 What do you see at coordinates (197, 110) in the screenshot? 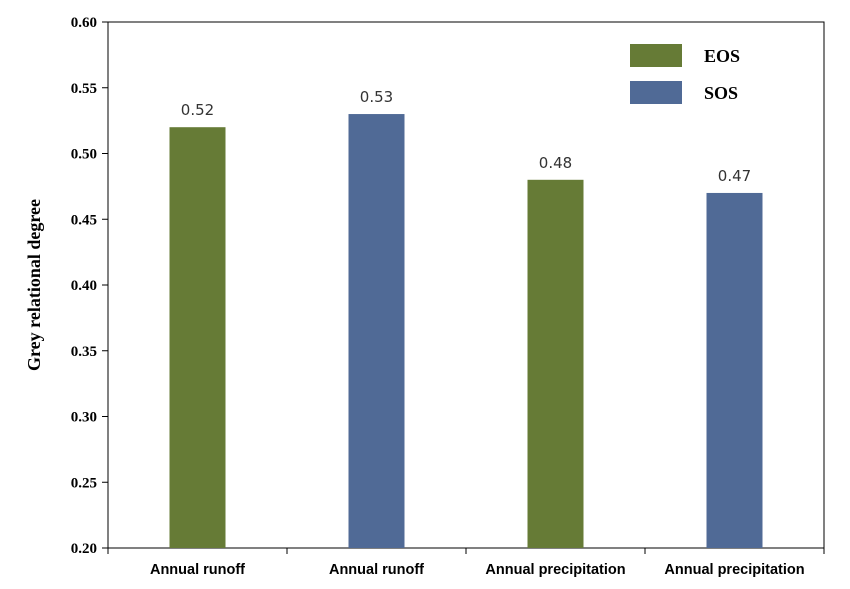
I see `bar-value-label: 0.52` at bounding box center [197, 110].